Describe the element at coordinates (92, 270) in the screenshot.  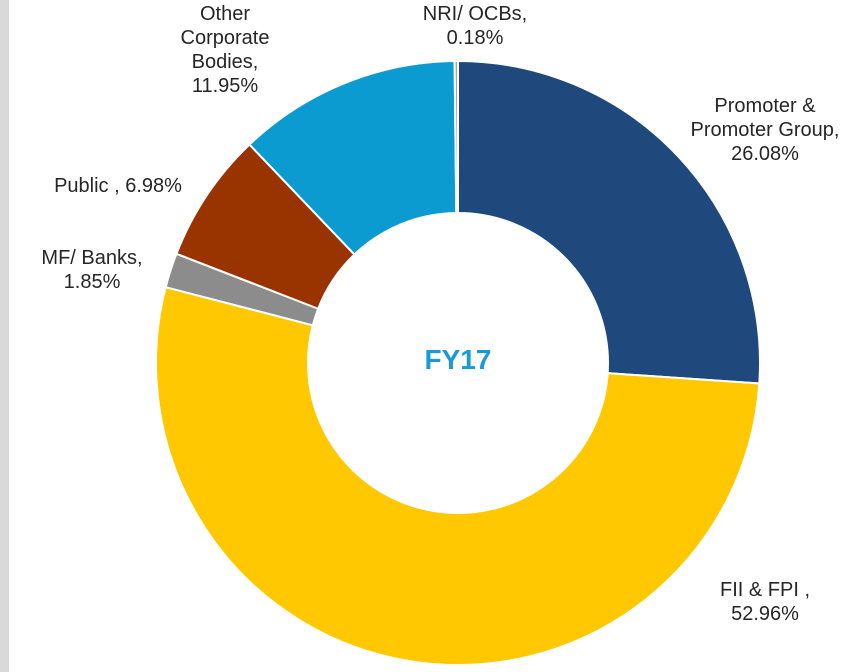
I see `data-label: MF/ Banks, 1.85%` at that location.